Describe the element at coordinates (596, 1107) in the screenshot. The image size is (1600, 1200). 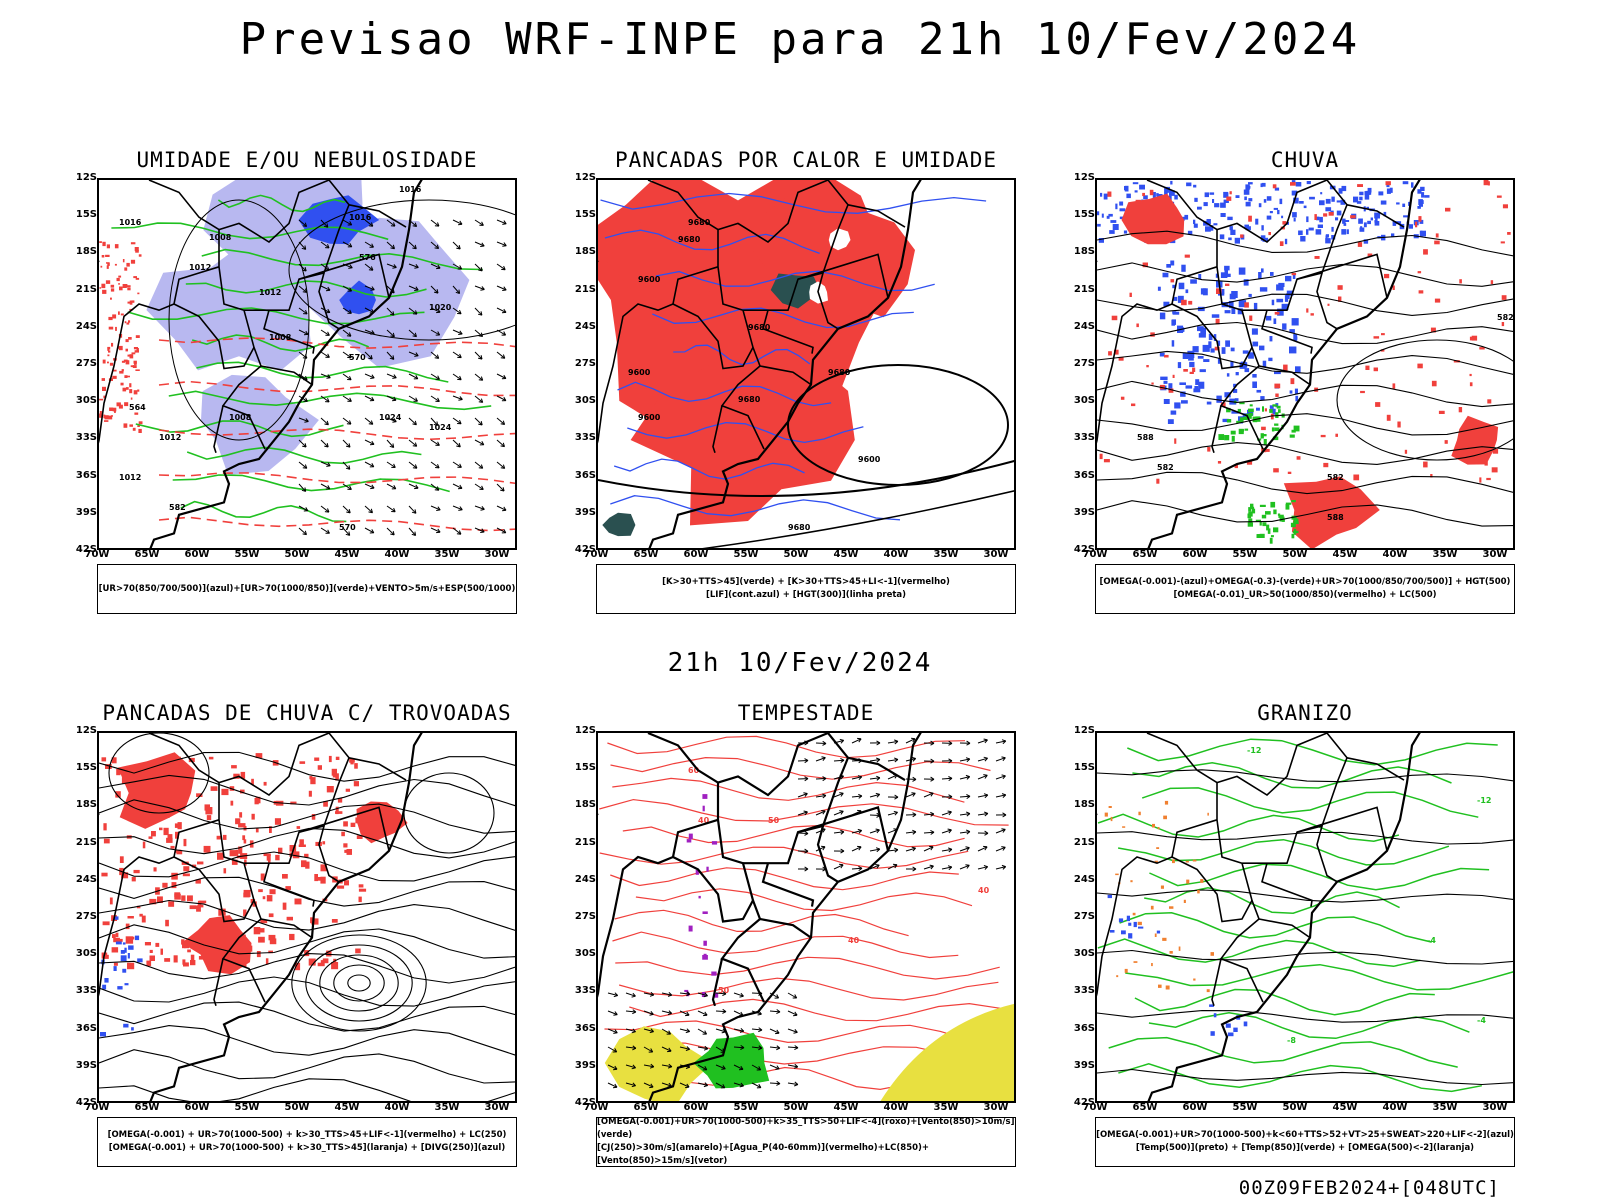
I see `lon-tick-label: 70W` at that location.